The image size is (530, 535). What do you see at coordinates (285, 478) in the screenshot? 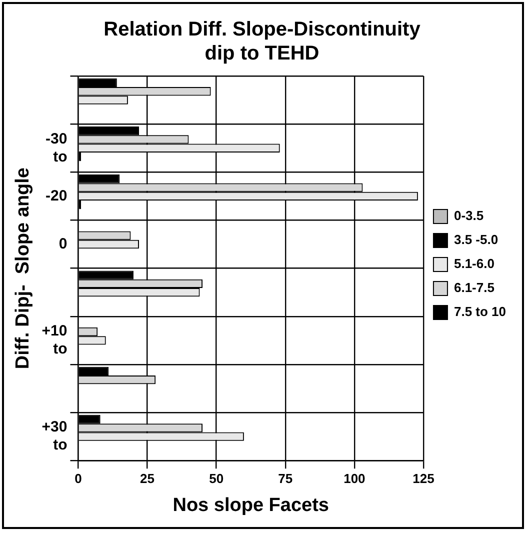
I see `x-tick-label: 75` at bounding box center [285, 478].